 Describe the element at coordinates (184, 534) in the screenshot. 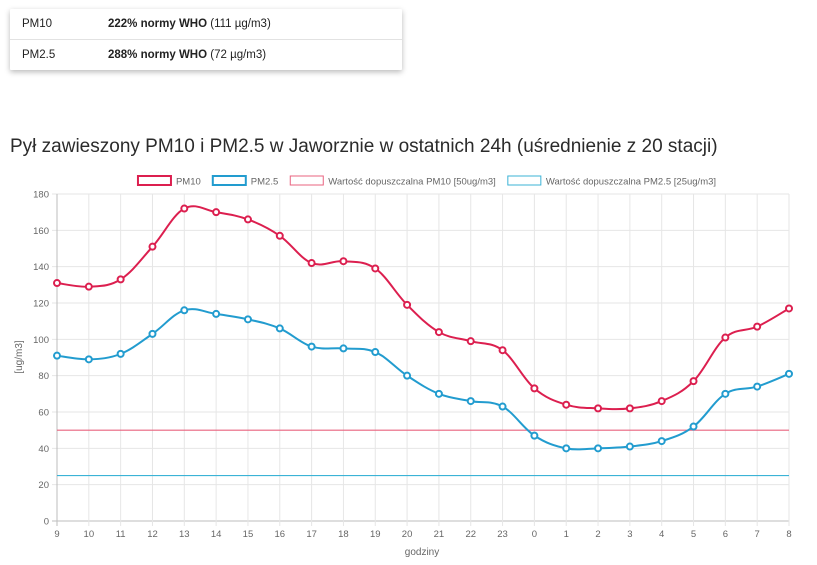

I see `x-tick-label: 13` at that location.